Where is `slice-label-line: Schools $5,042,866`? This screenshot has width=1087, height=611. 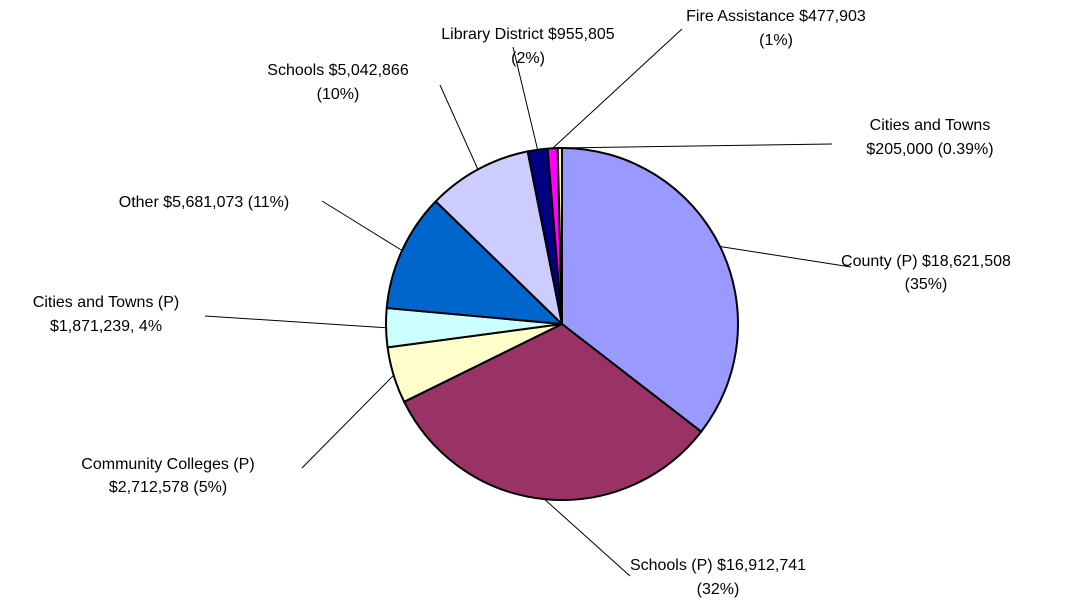 slice-label-line: Schools $5,042,866 is located at coordinates (338, 70).